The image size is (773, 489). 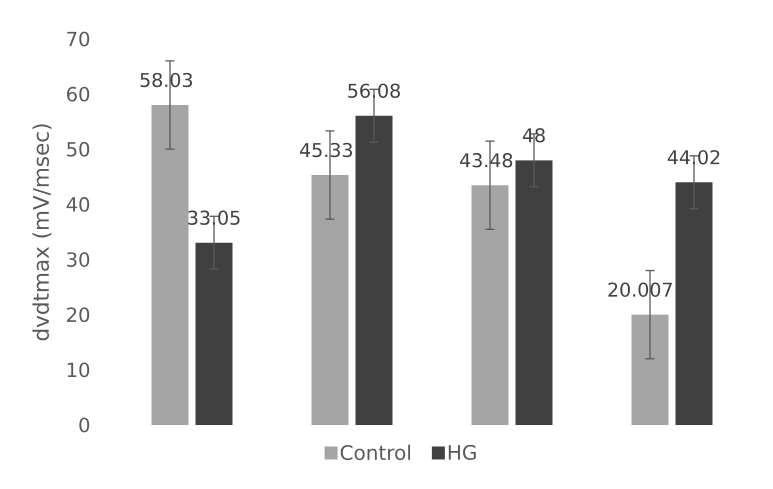 I want to click on y-tick-label: 10, so click(x=79, y=370).